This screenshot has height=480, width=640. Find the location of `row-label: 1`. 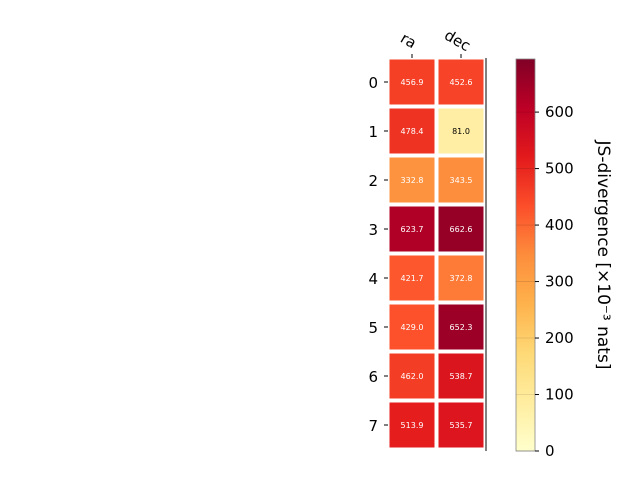

row-label: 1 is located at coordinates (373, 132).